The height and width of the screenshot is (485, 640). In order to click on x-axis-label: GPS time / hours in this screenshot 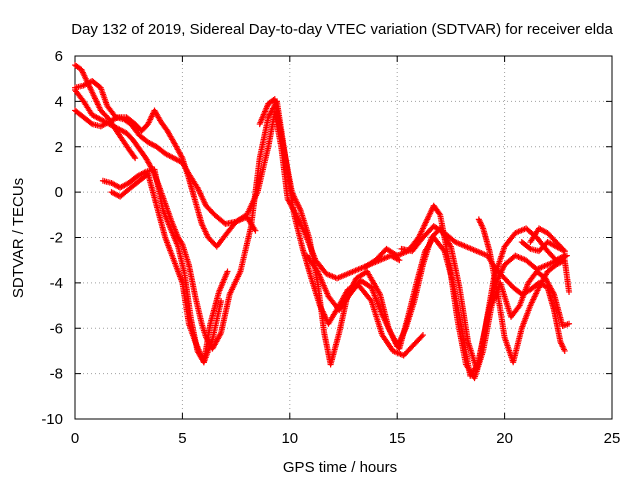, I will do `click(340, 467)`.